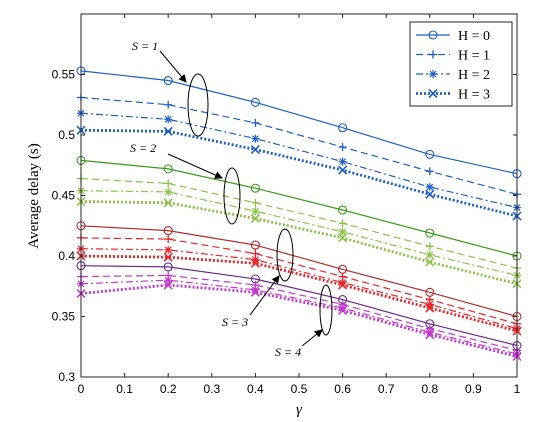 The image size is (560, 422). What do you see at coordinates (326, 310) in the screenshot?
I see `group-ellipse-s4` at bounding box center [326, 310].